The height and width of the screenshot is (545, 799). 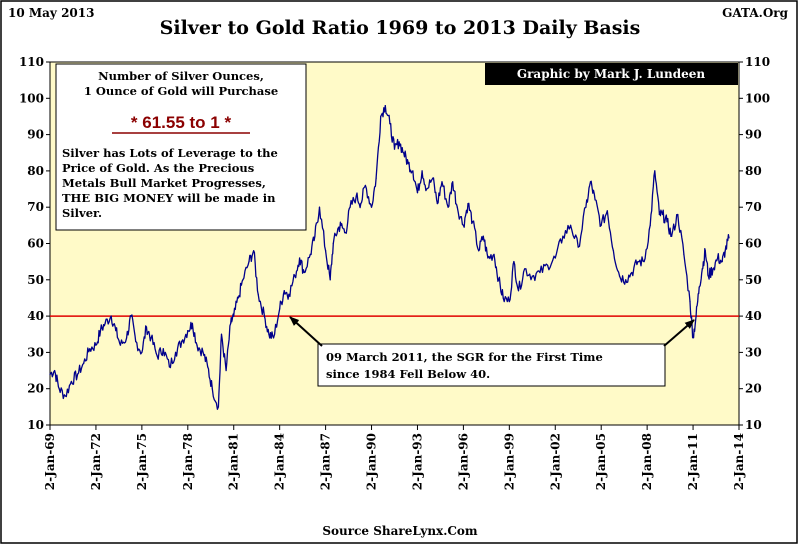 I want to click on x-tick-label: 2-Jan-99, so click(x=509, y=461).